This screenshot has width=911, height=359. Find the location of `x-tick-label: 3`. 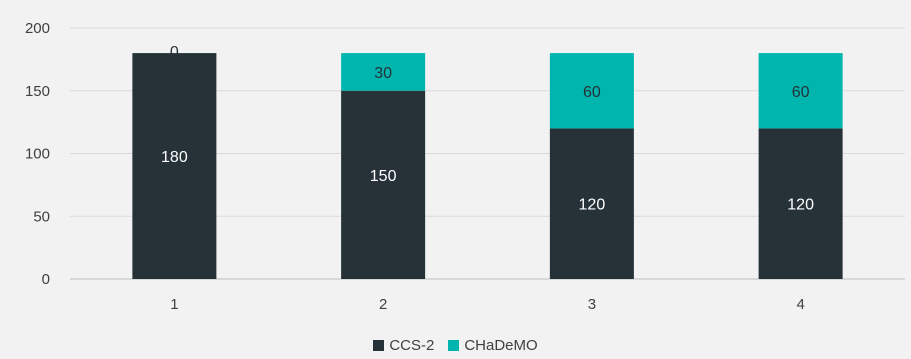

x-tick-label: 3 is located at coordinates (592, 304).